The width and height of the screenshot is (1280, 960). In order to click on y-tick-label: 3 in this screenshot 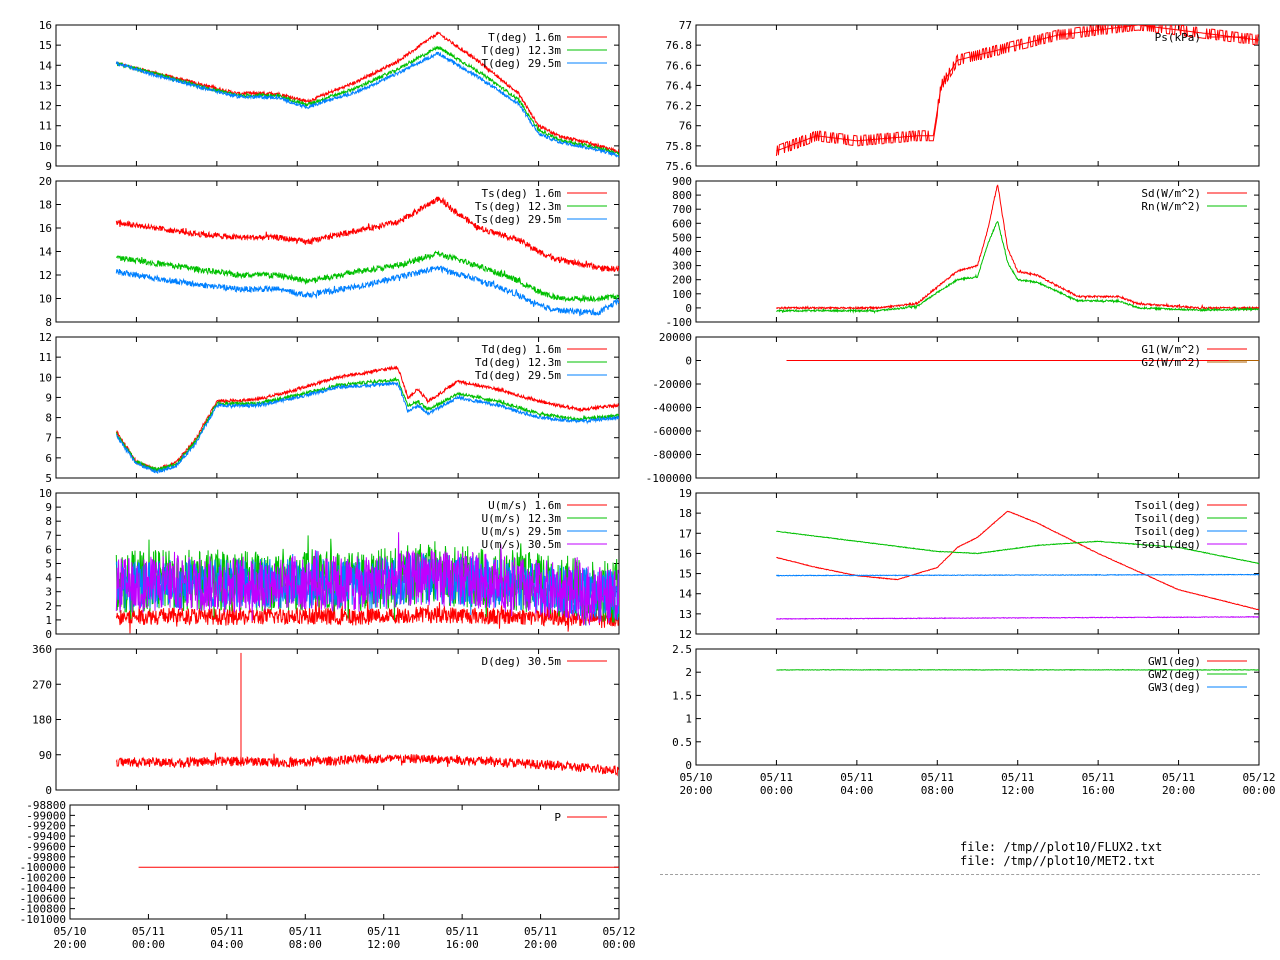, I will do `click(48, 592)`.